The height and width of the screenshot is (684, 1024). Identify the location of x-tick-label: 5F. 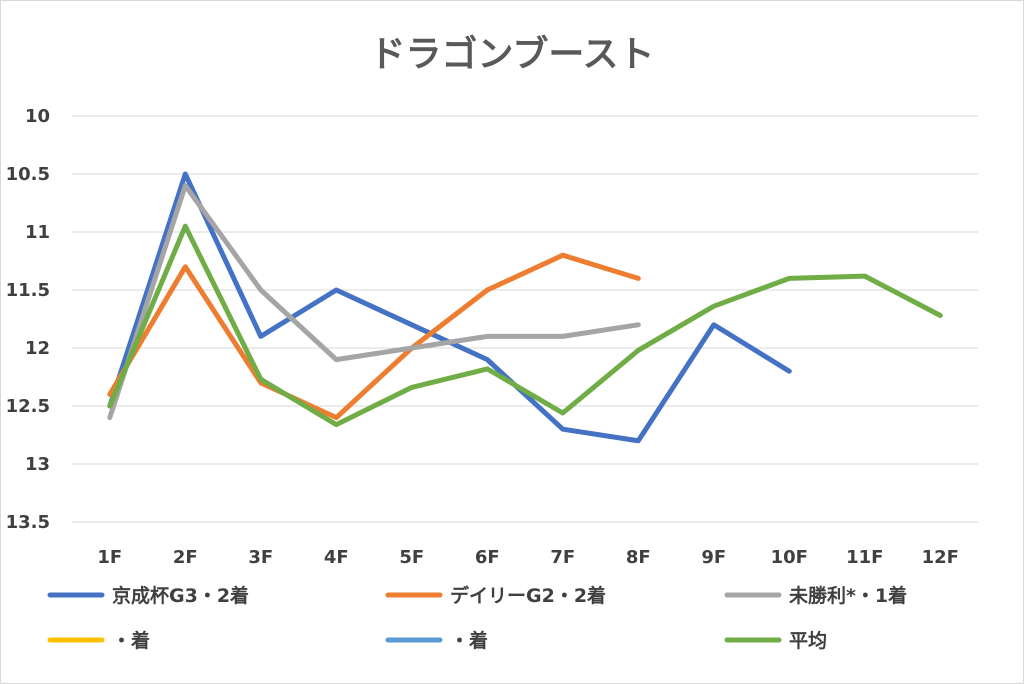
(411, 557).